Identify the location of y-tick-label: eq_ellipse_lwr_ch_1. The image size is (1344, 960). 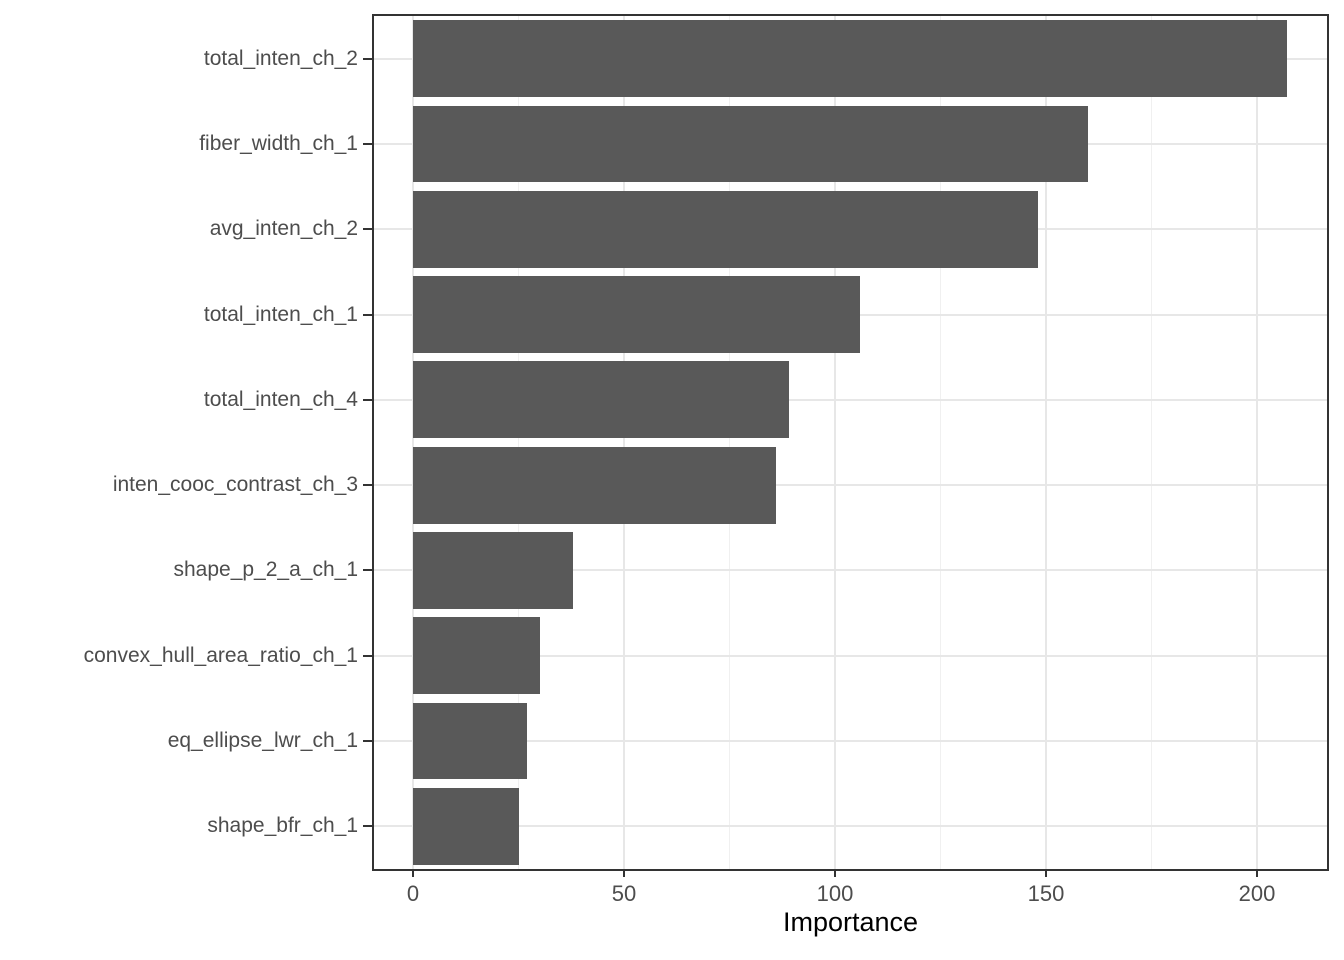
(262, 741).